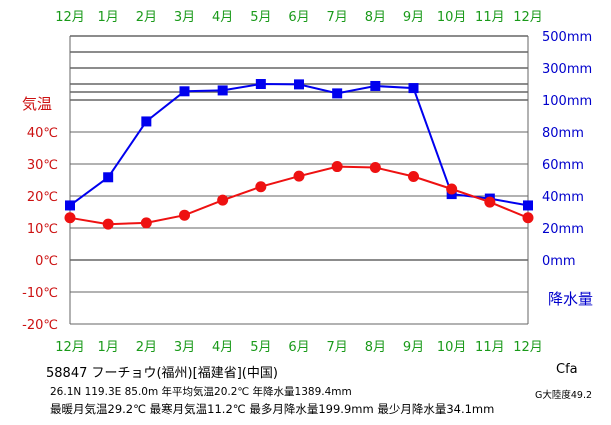  I want to click on temperature-tick-label: 0℃, so click(46, 261).